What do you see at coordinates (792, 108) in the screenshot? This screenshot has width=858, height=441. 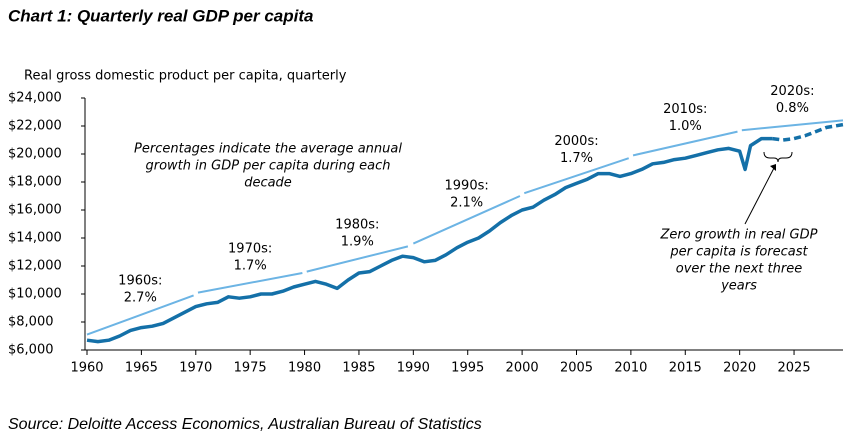 I see `trend-rate: 0.8%` at bounding box center [792, 108].